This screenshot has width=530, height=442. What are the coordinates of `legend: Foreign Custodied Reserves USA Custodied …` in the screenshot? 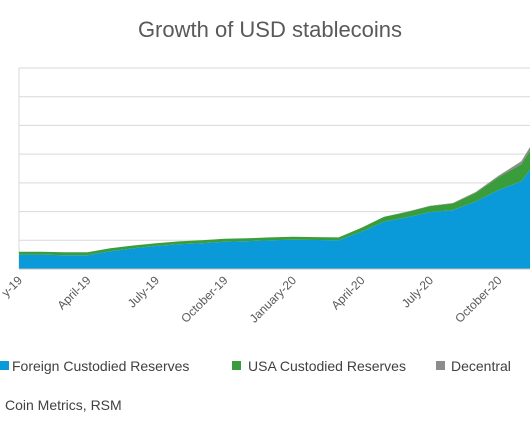 It's located at (255, 366).